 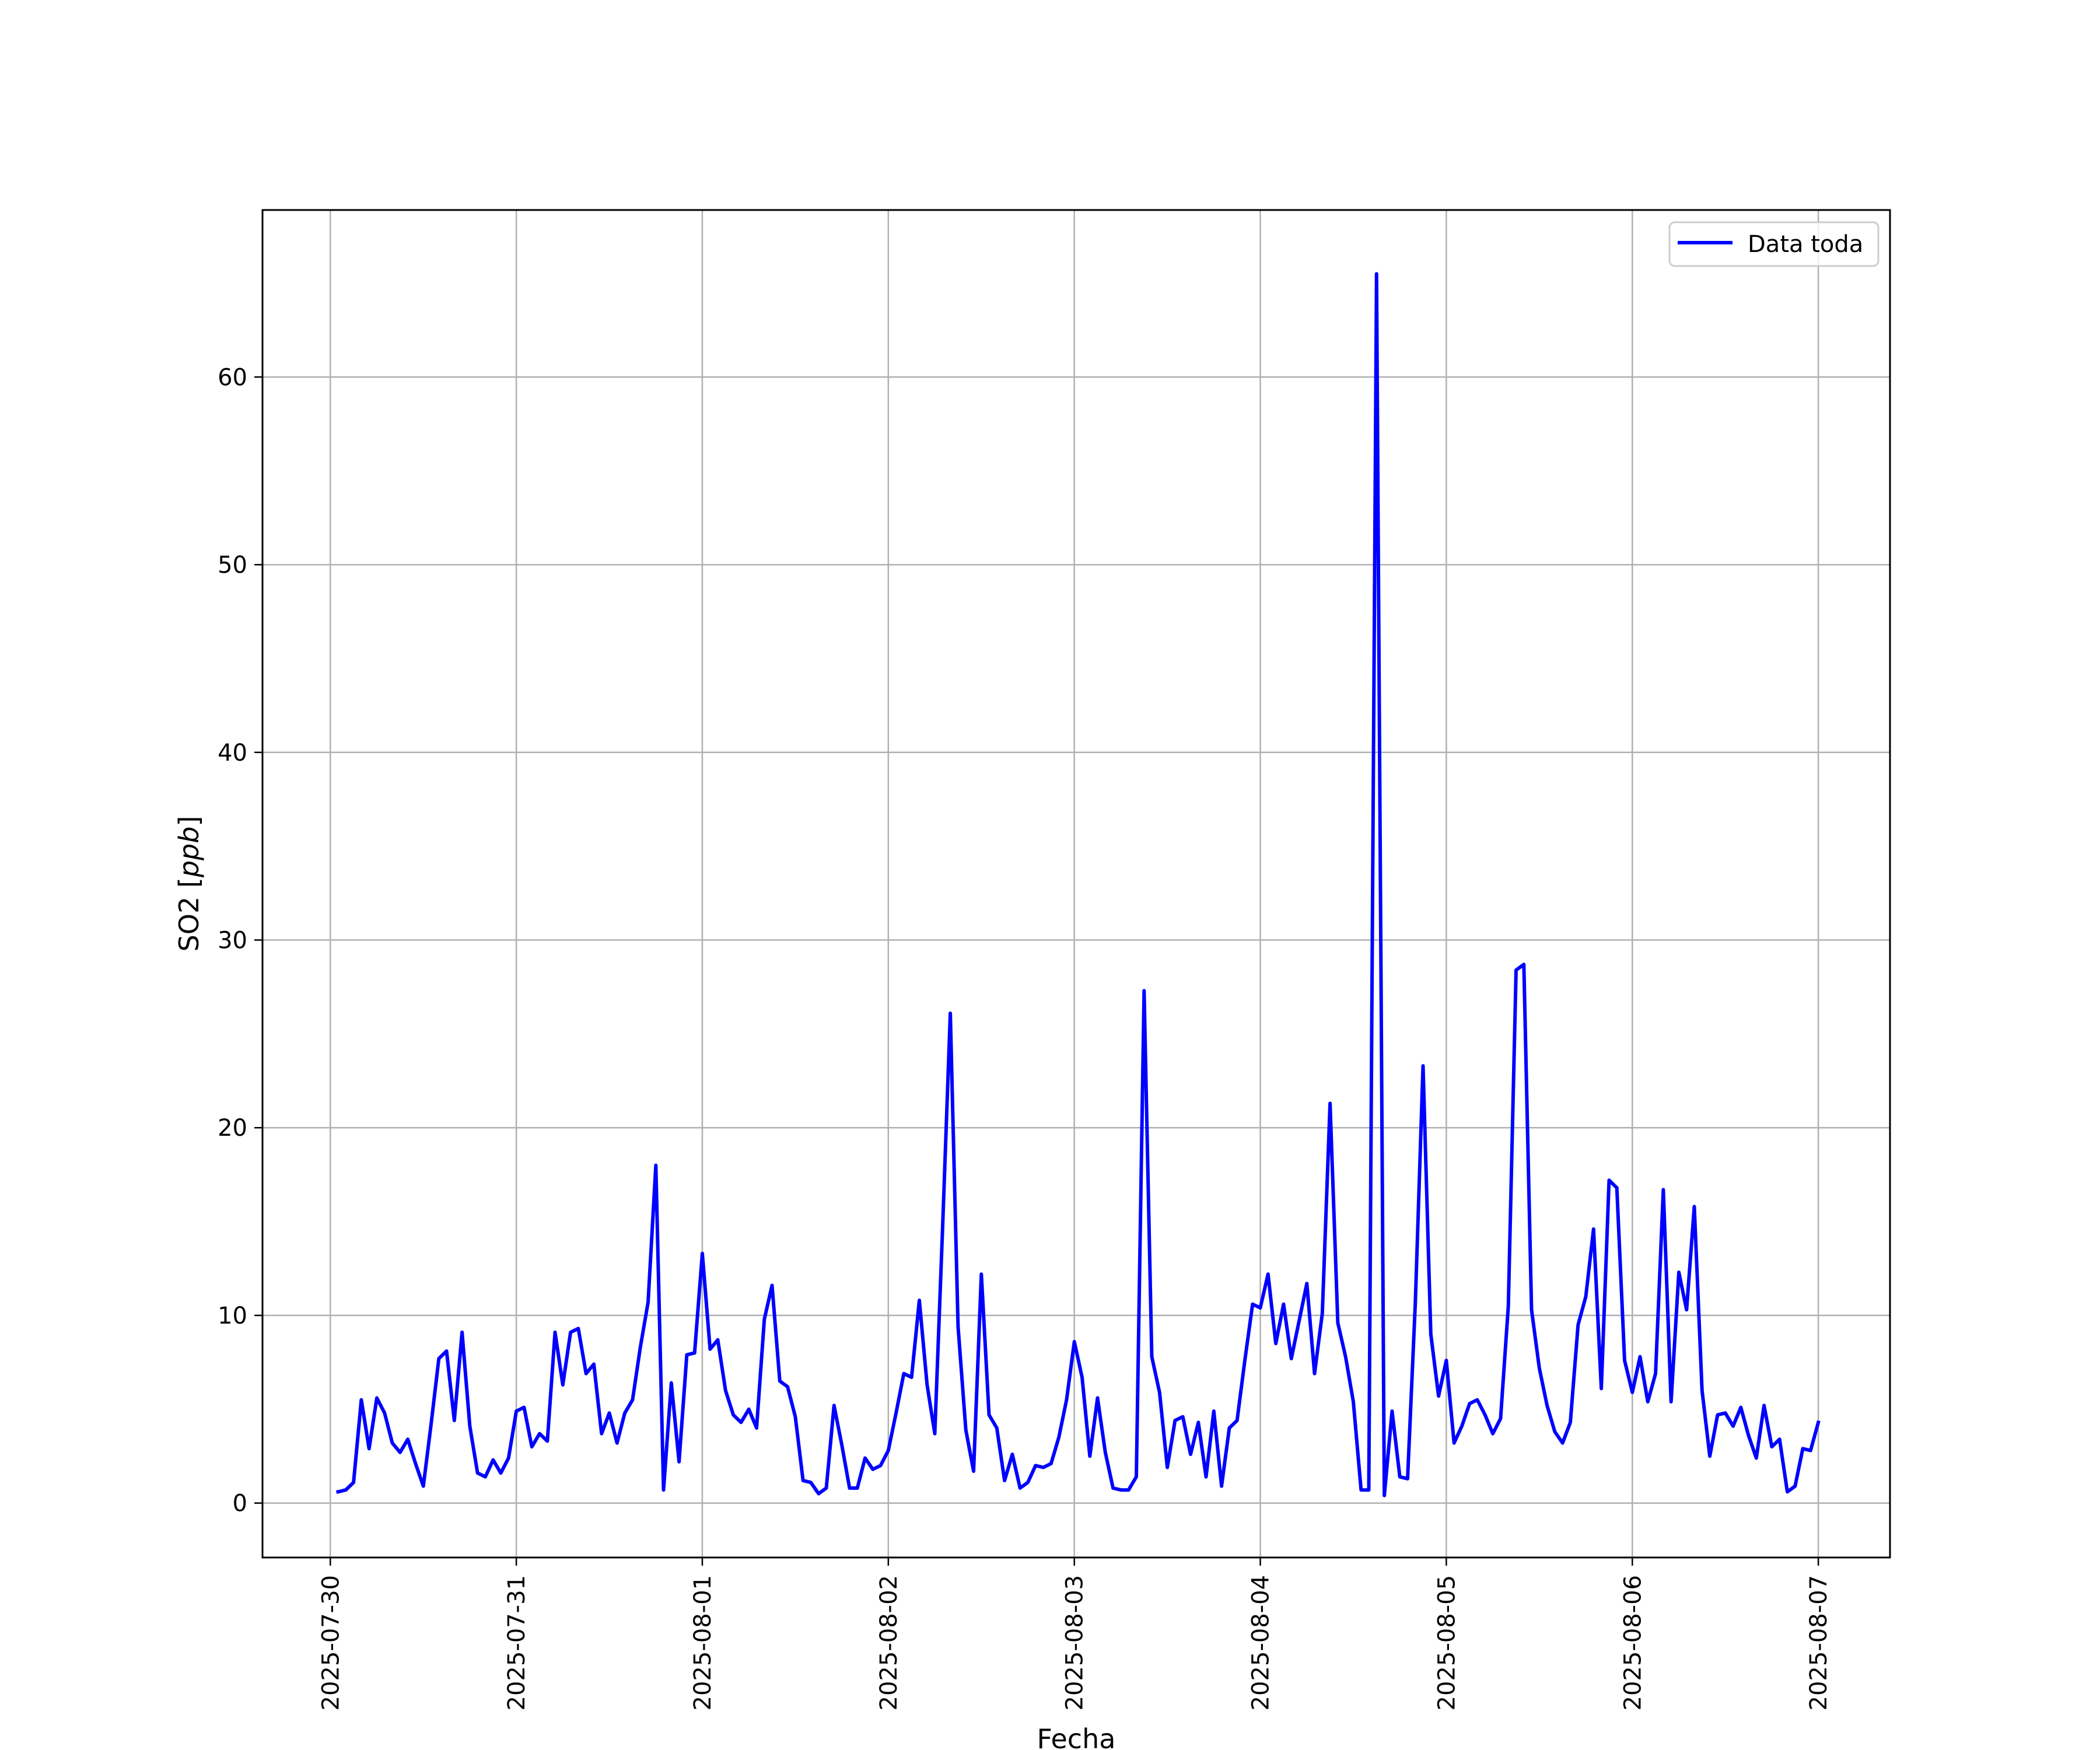 What do you see at coordinates (232, 941) in the screenshot?
I see `y-tick-label: 30` at bounding box center [232, 941].